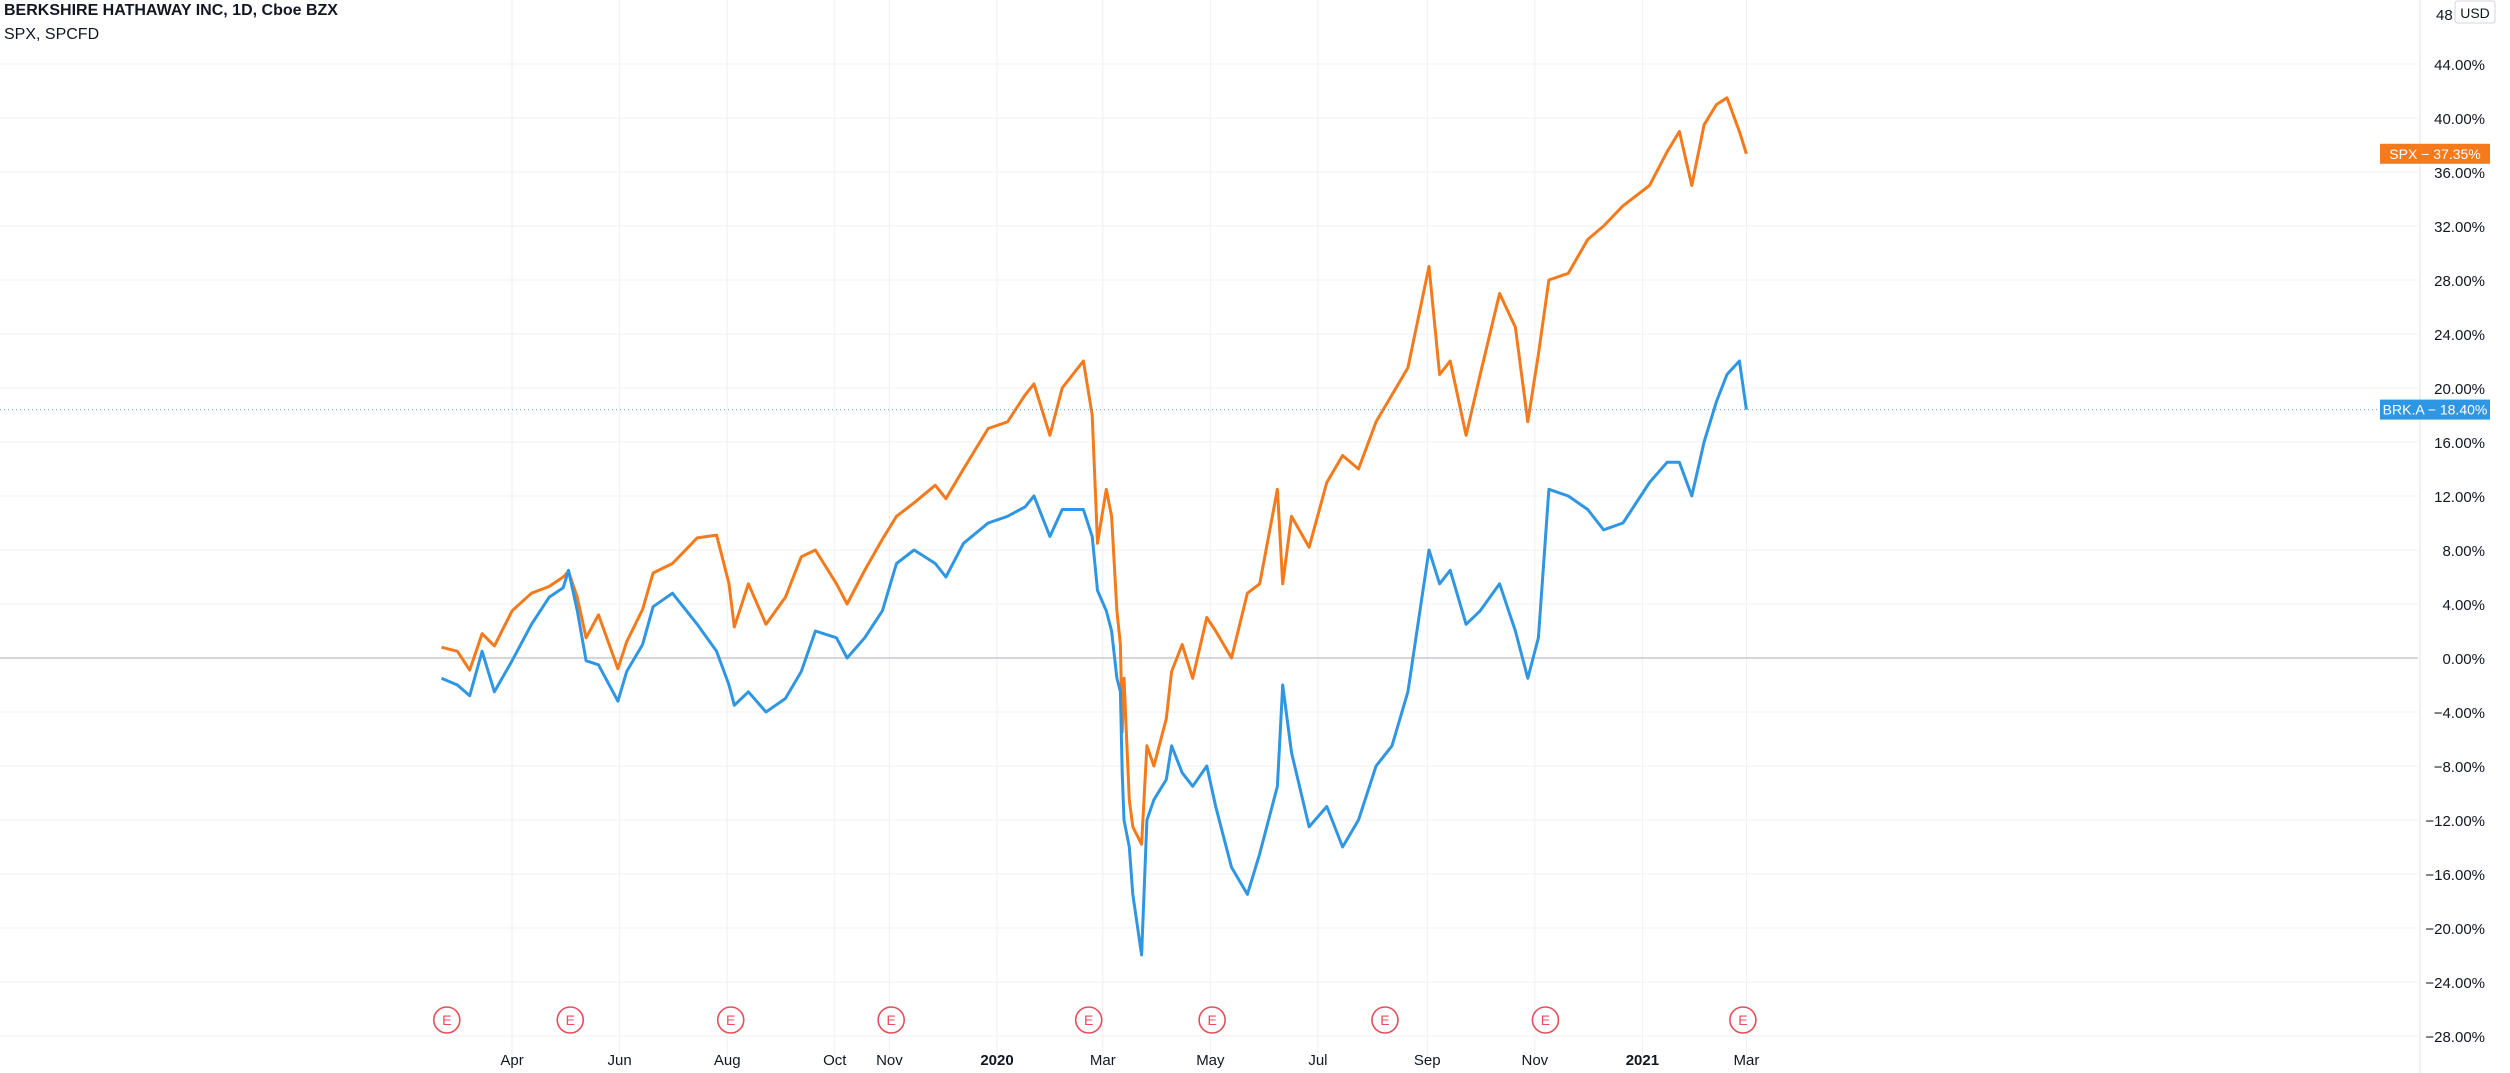 The width and height of the screenshot is (2510, 1073). What do you see at coordinates (2459, 281) in the screenshot?
I see `y-tick-label: 28.00%` at bounding box center [2459, 281].